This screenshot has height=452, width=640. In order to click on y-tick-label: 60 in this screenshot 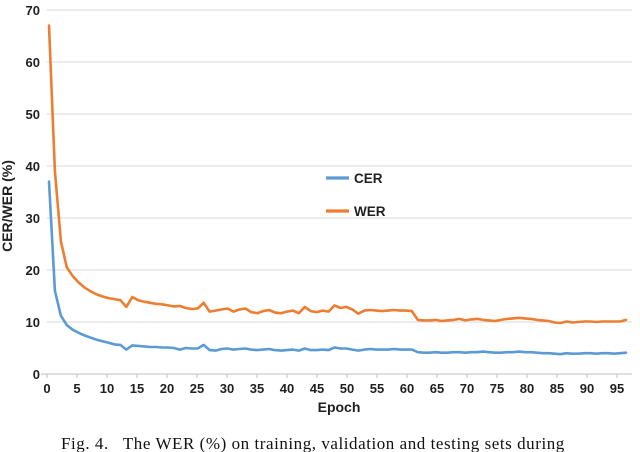, I will do `click(33, 62)`.